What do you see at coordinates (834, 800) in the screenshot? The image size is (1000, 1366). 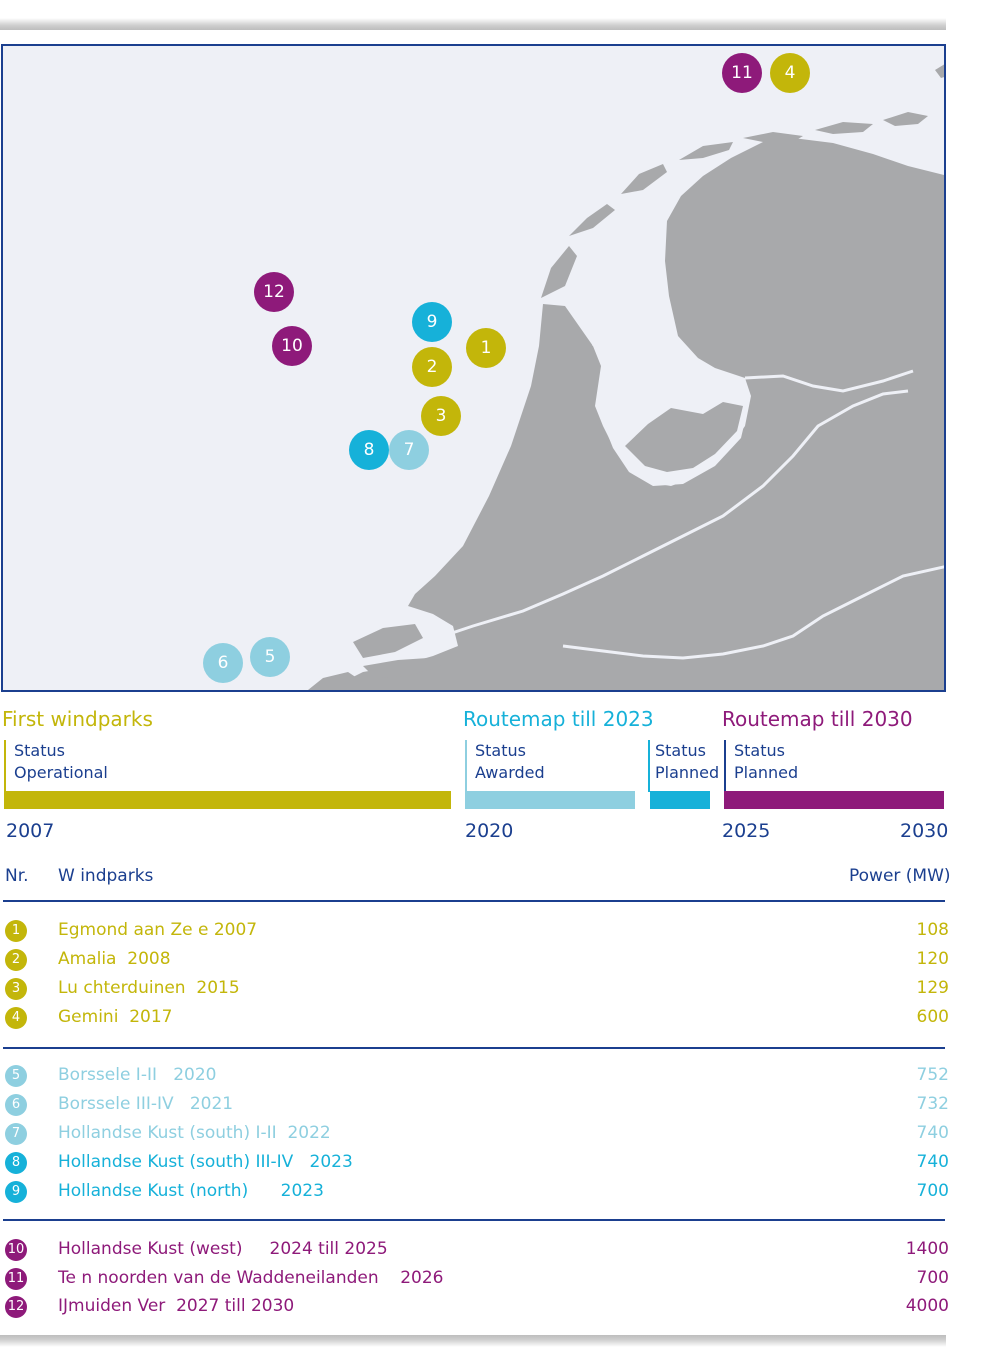 I see `timeline-bar-planned-2030` at bounding box center [834, 800].